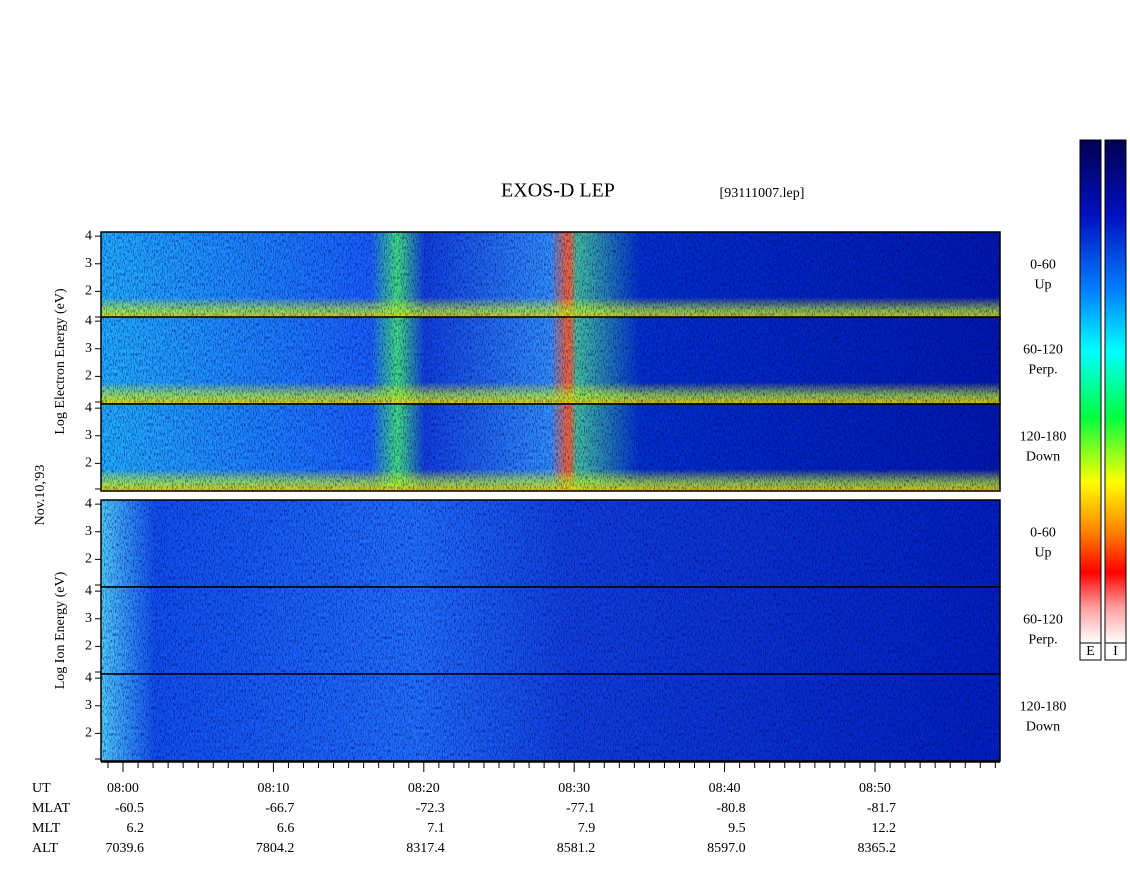 The height and width of the screenshot is (875, 1130). Describe the element at coordinates (884, 828) in the screenshot. I see `ephemeris-value: 12.2` at that location.